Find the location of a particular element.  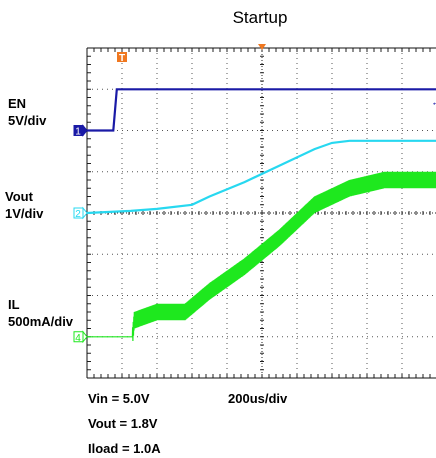

chart-title: Startup is located at coordinates (260, 17).